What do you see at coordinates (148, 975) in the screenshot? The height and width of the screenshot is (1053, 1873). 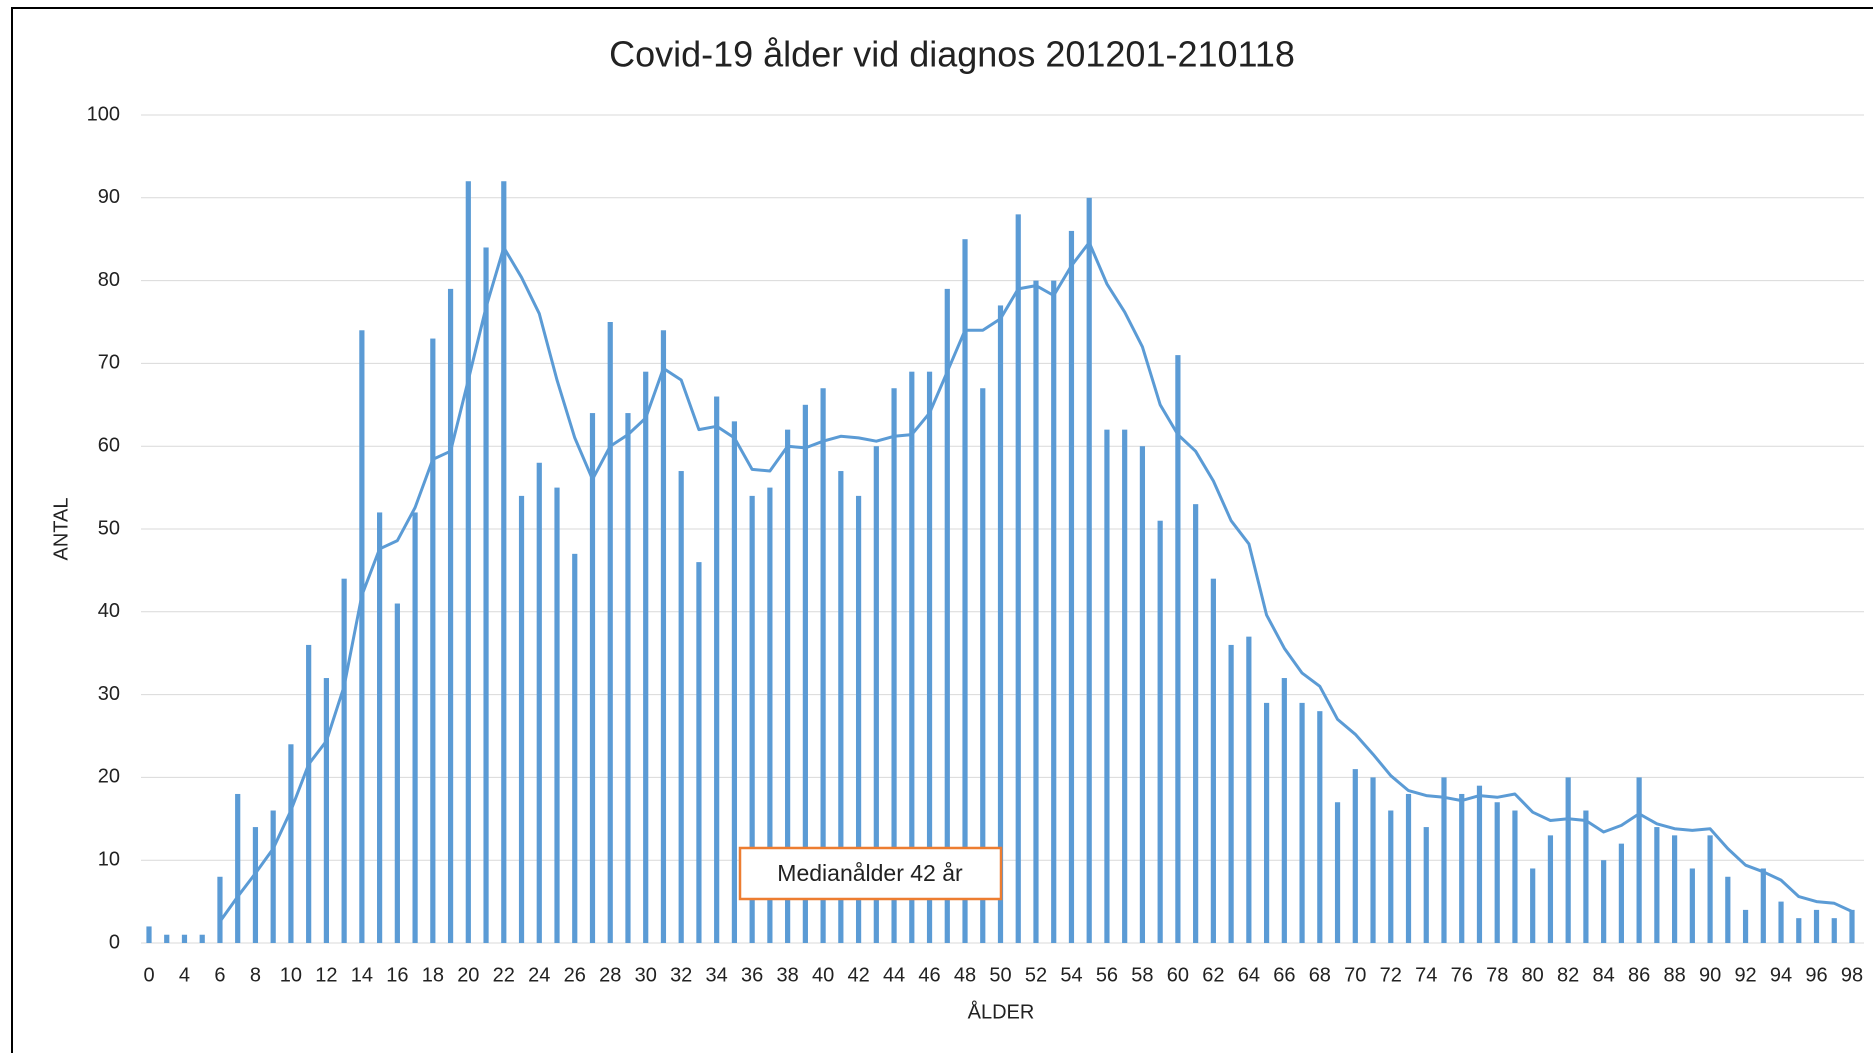 I see `x-tick-label: 0` at bounding box center [148, 975].